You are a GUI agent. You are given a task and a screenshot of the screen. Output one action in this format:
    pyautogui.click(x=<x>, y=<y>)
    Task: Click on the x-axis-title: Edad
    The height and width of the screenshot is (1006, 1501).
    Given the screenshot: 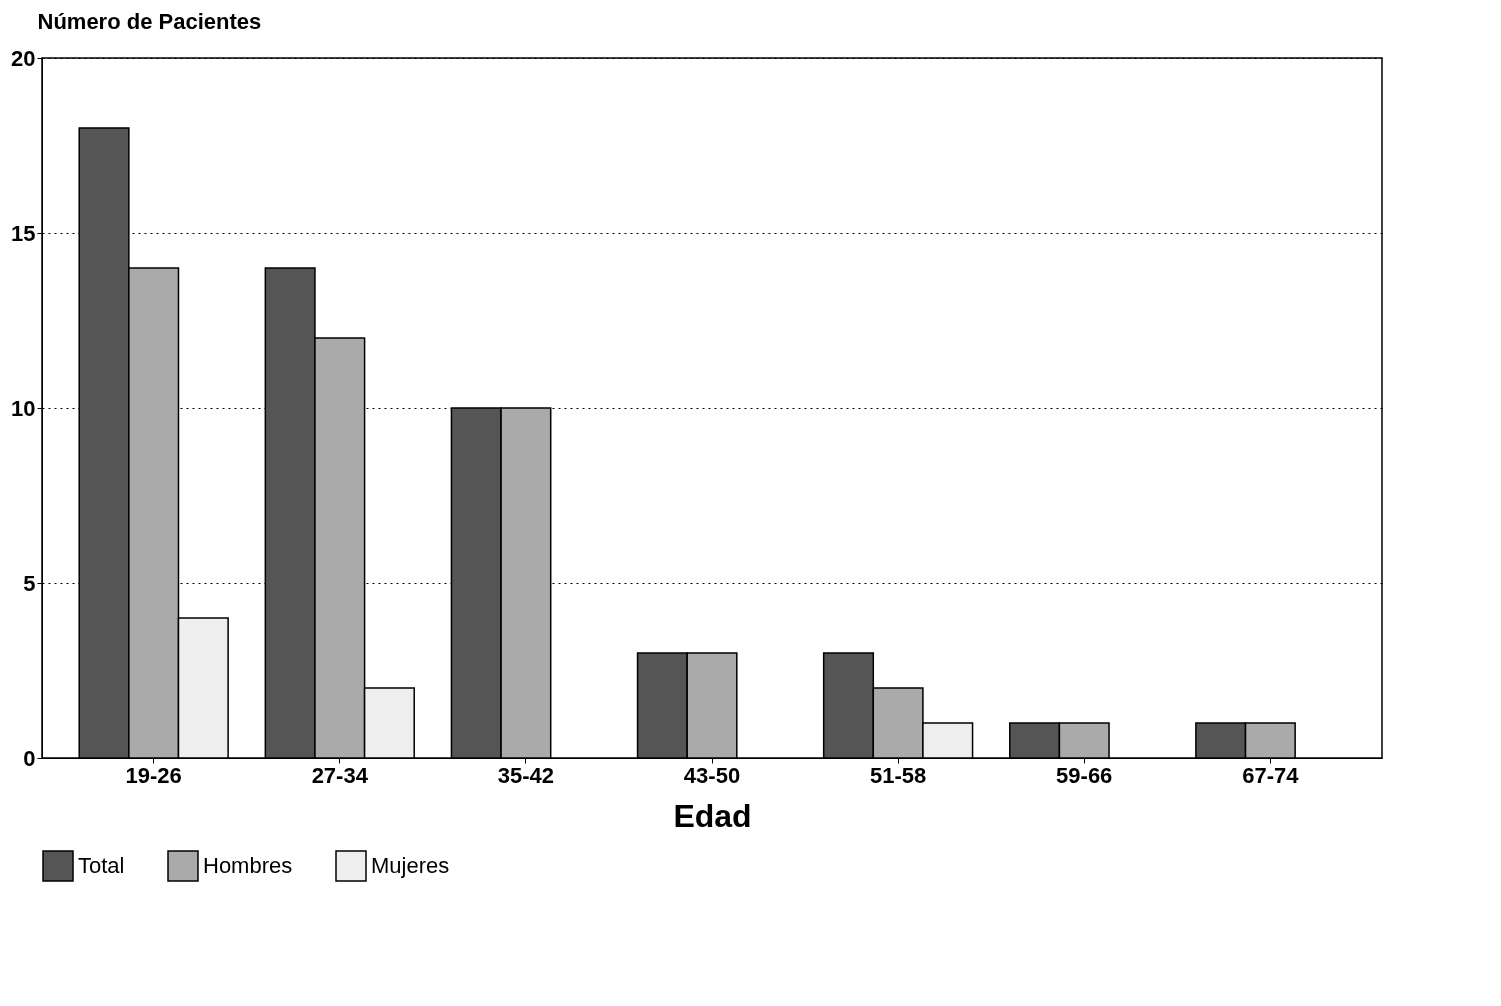 What is the action you would take?
    pyautogui.click(x=712, y=815)
    